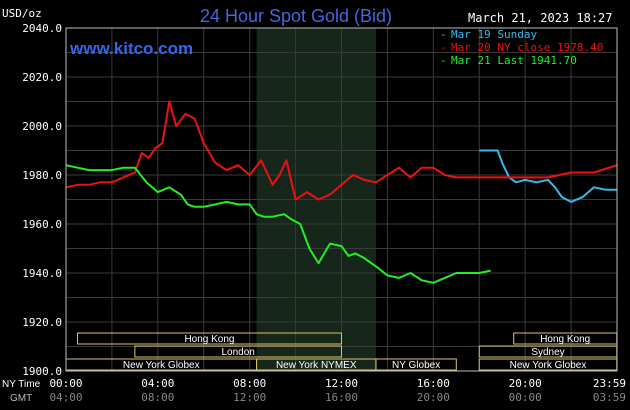 The image size is (630, 410). What do you see at coordinates (525, 383) in the screenshot?
I see `x-tick-ny: 20:00` at bounding box center [525, 383].